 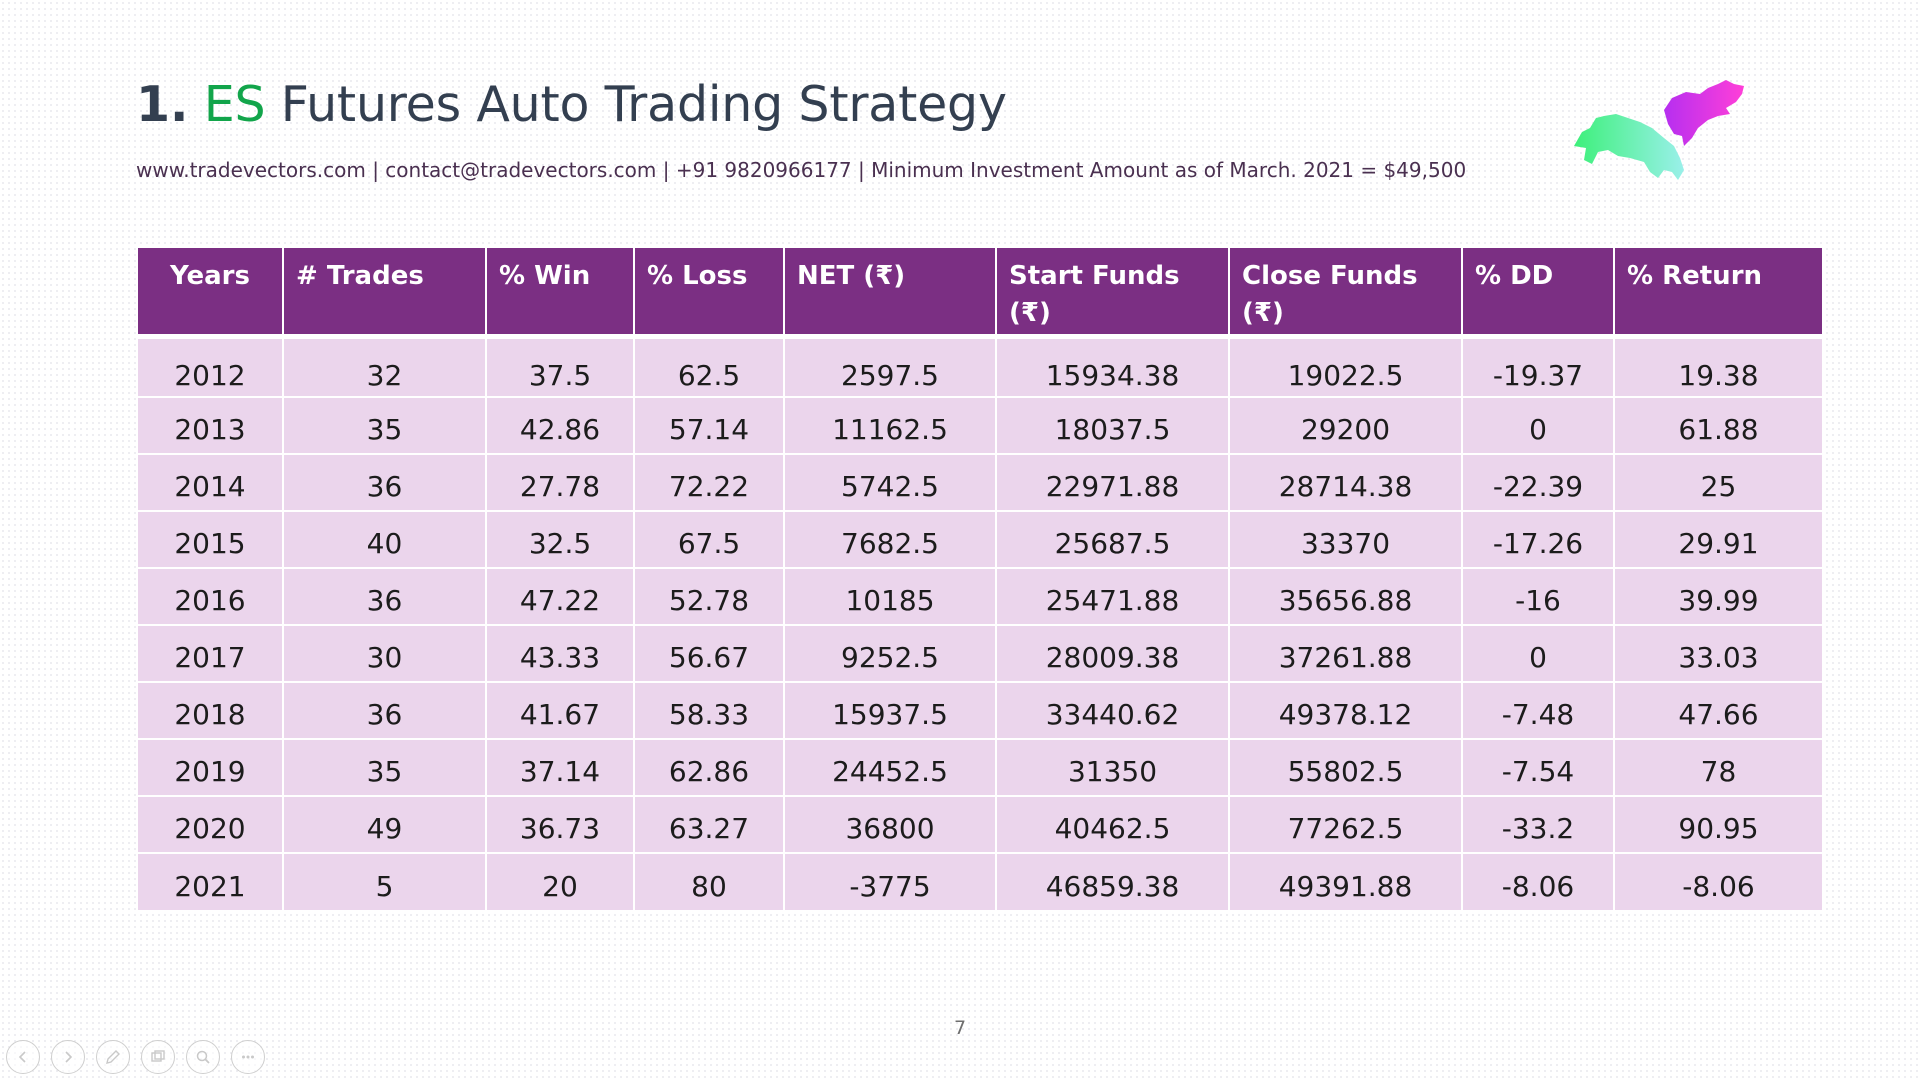 What do you see at coordinates (162, 104) in the screenshot?
I see `title-number: 1.` at bounding box center [162, 104].